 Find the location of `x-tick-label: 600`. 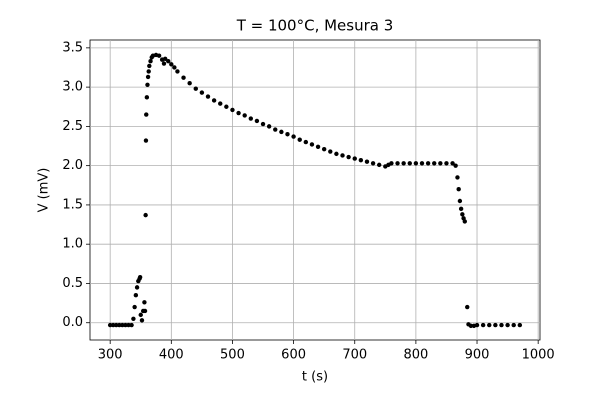

x-tick-label: 600 is located at coordinates (293, 355).